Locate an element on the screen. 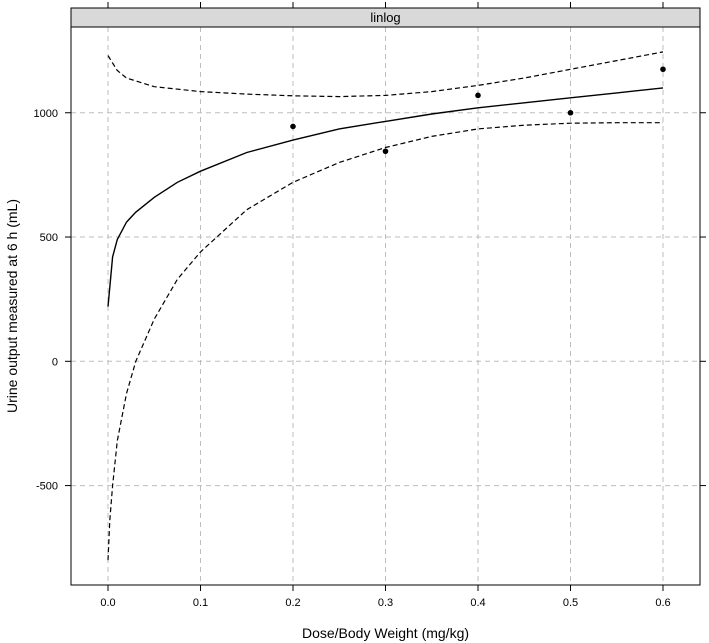 The width and height of the screenshot is (709, 643). x-tick-label: 0.4 is located at coordinates (477, 603).